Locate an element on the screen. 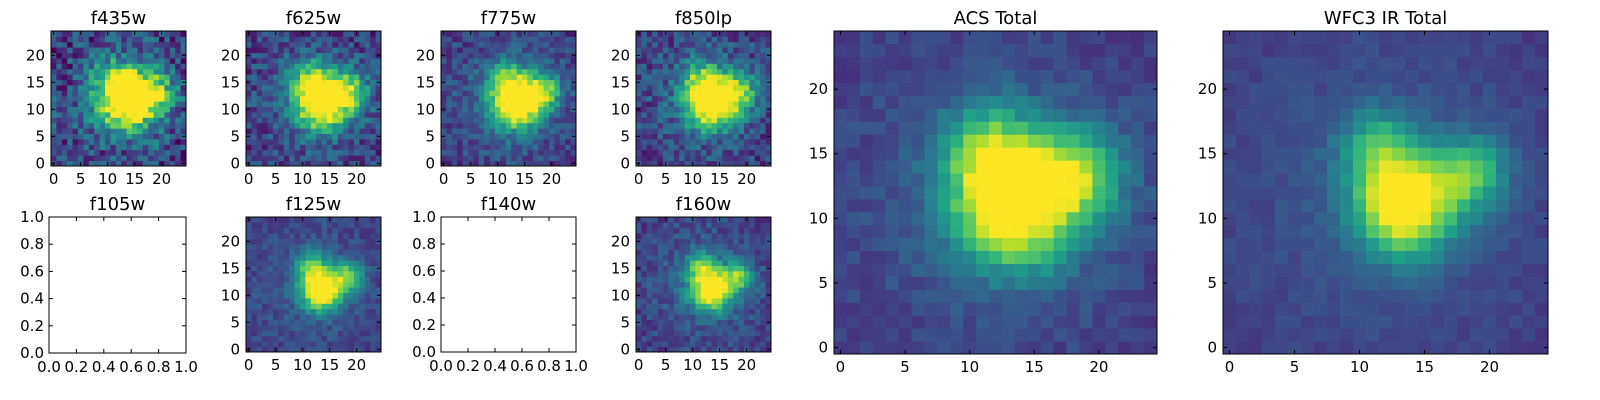 This screenshot has width=1600, height=400. x-tick-label: 0.6 is located at coordinates (131, 367).